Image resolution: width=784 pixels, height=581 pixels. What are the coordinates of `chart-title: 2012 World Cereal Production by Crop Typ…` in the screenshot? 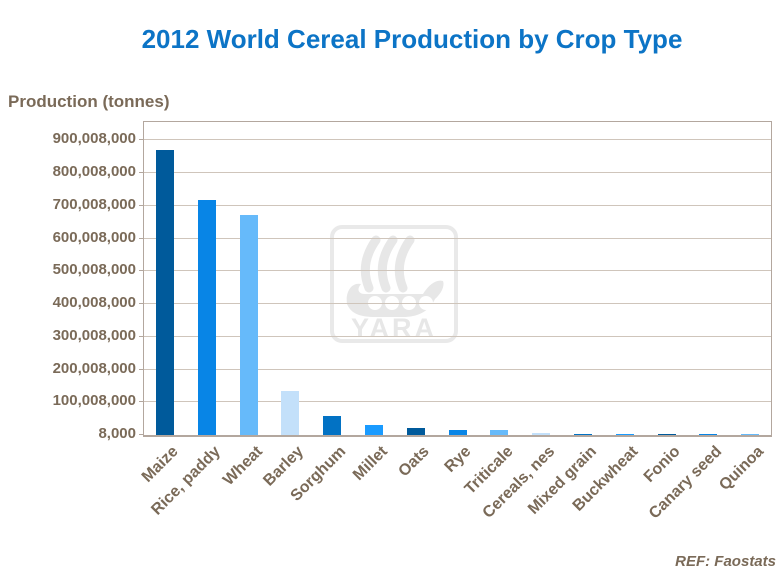 It's located at (412, 39).